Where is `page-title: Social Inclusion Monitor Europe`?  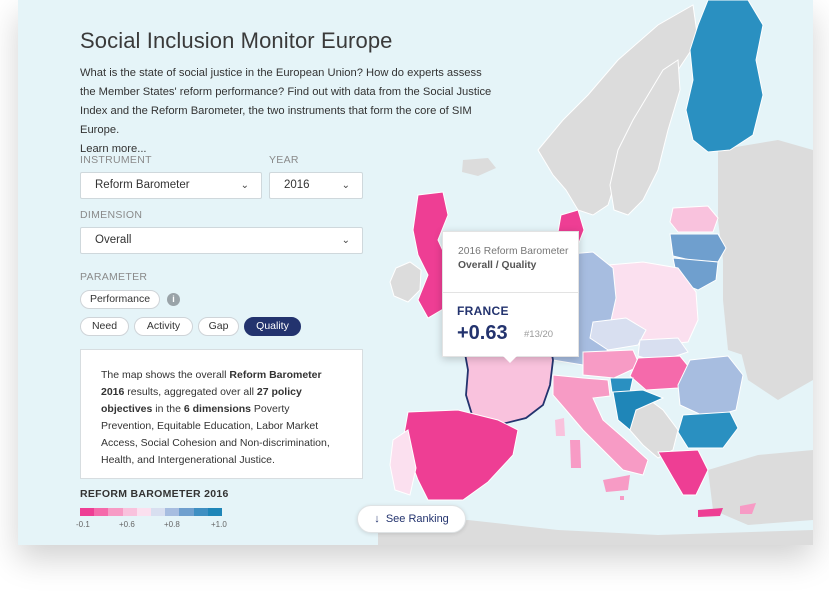 page-title: Social Inclusion Monitor Europe is located at coordinates (236, 40).